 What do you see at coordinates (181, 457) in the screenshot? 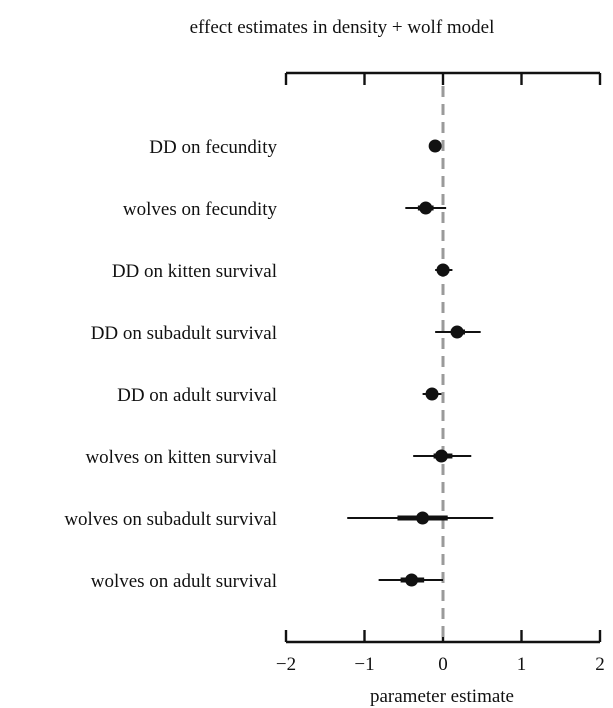
I see `row-label: wolves on kitten survival` at bounding box center [181, 457].